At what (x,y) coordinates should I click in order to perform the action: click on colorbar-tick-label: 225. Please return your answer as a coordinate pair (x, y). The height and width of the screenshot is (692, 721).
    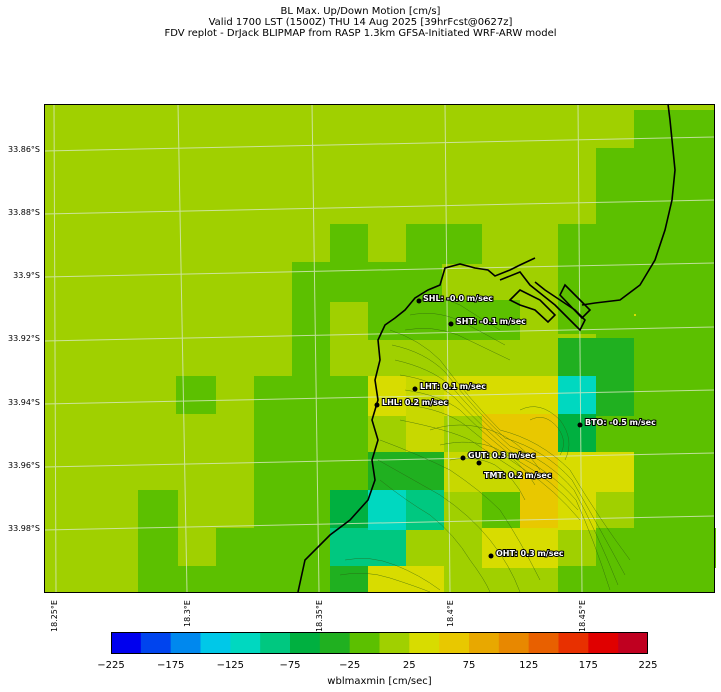
    Looking at the image, I should click on (648, 665).